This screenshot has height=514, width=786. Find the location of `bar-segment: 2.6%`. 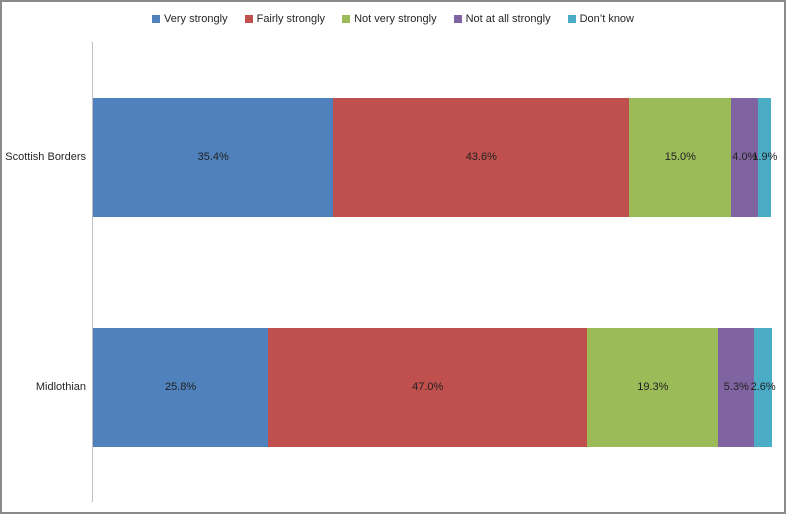

bar-segment: 2.6% is located at coordinates (763, 387).